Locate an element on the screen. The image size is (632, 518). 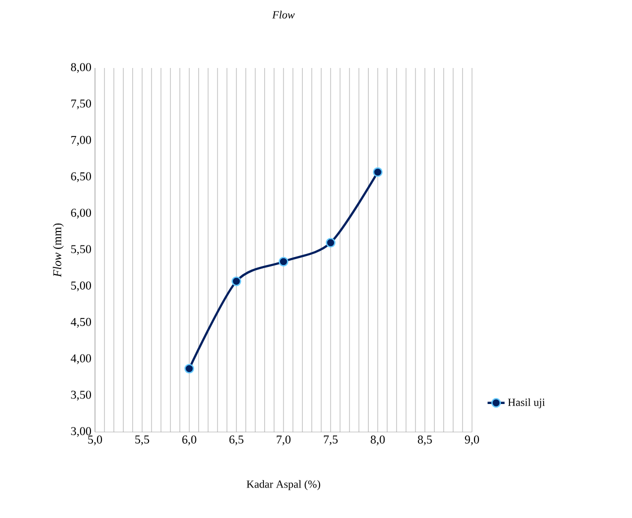
x-tick-label: 6,0 is located at coordinates (189, 441).